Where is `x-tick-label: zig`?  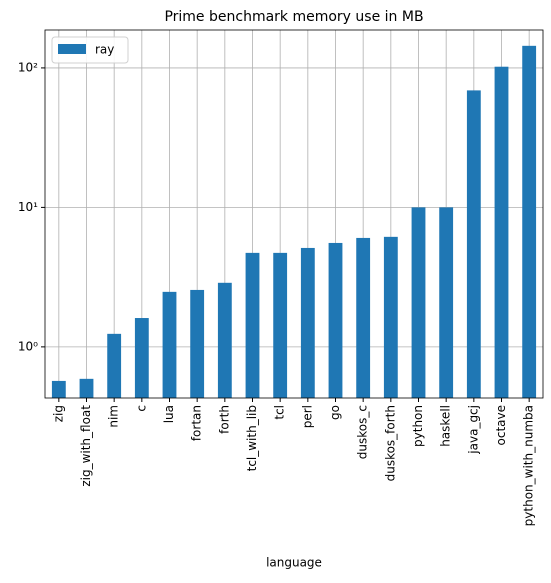 x-tick-label: zig is located at coordinates (58, 413).